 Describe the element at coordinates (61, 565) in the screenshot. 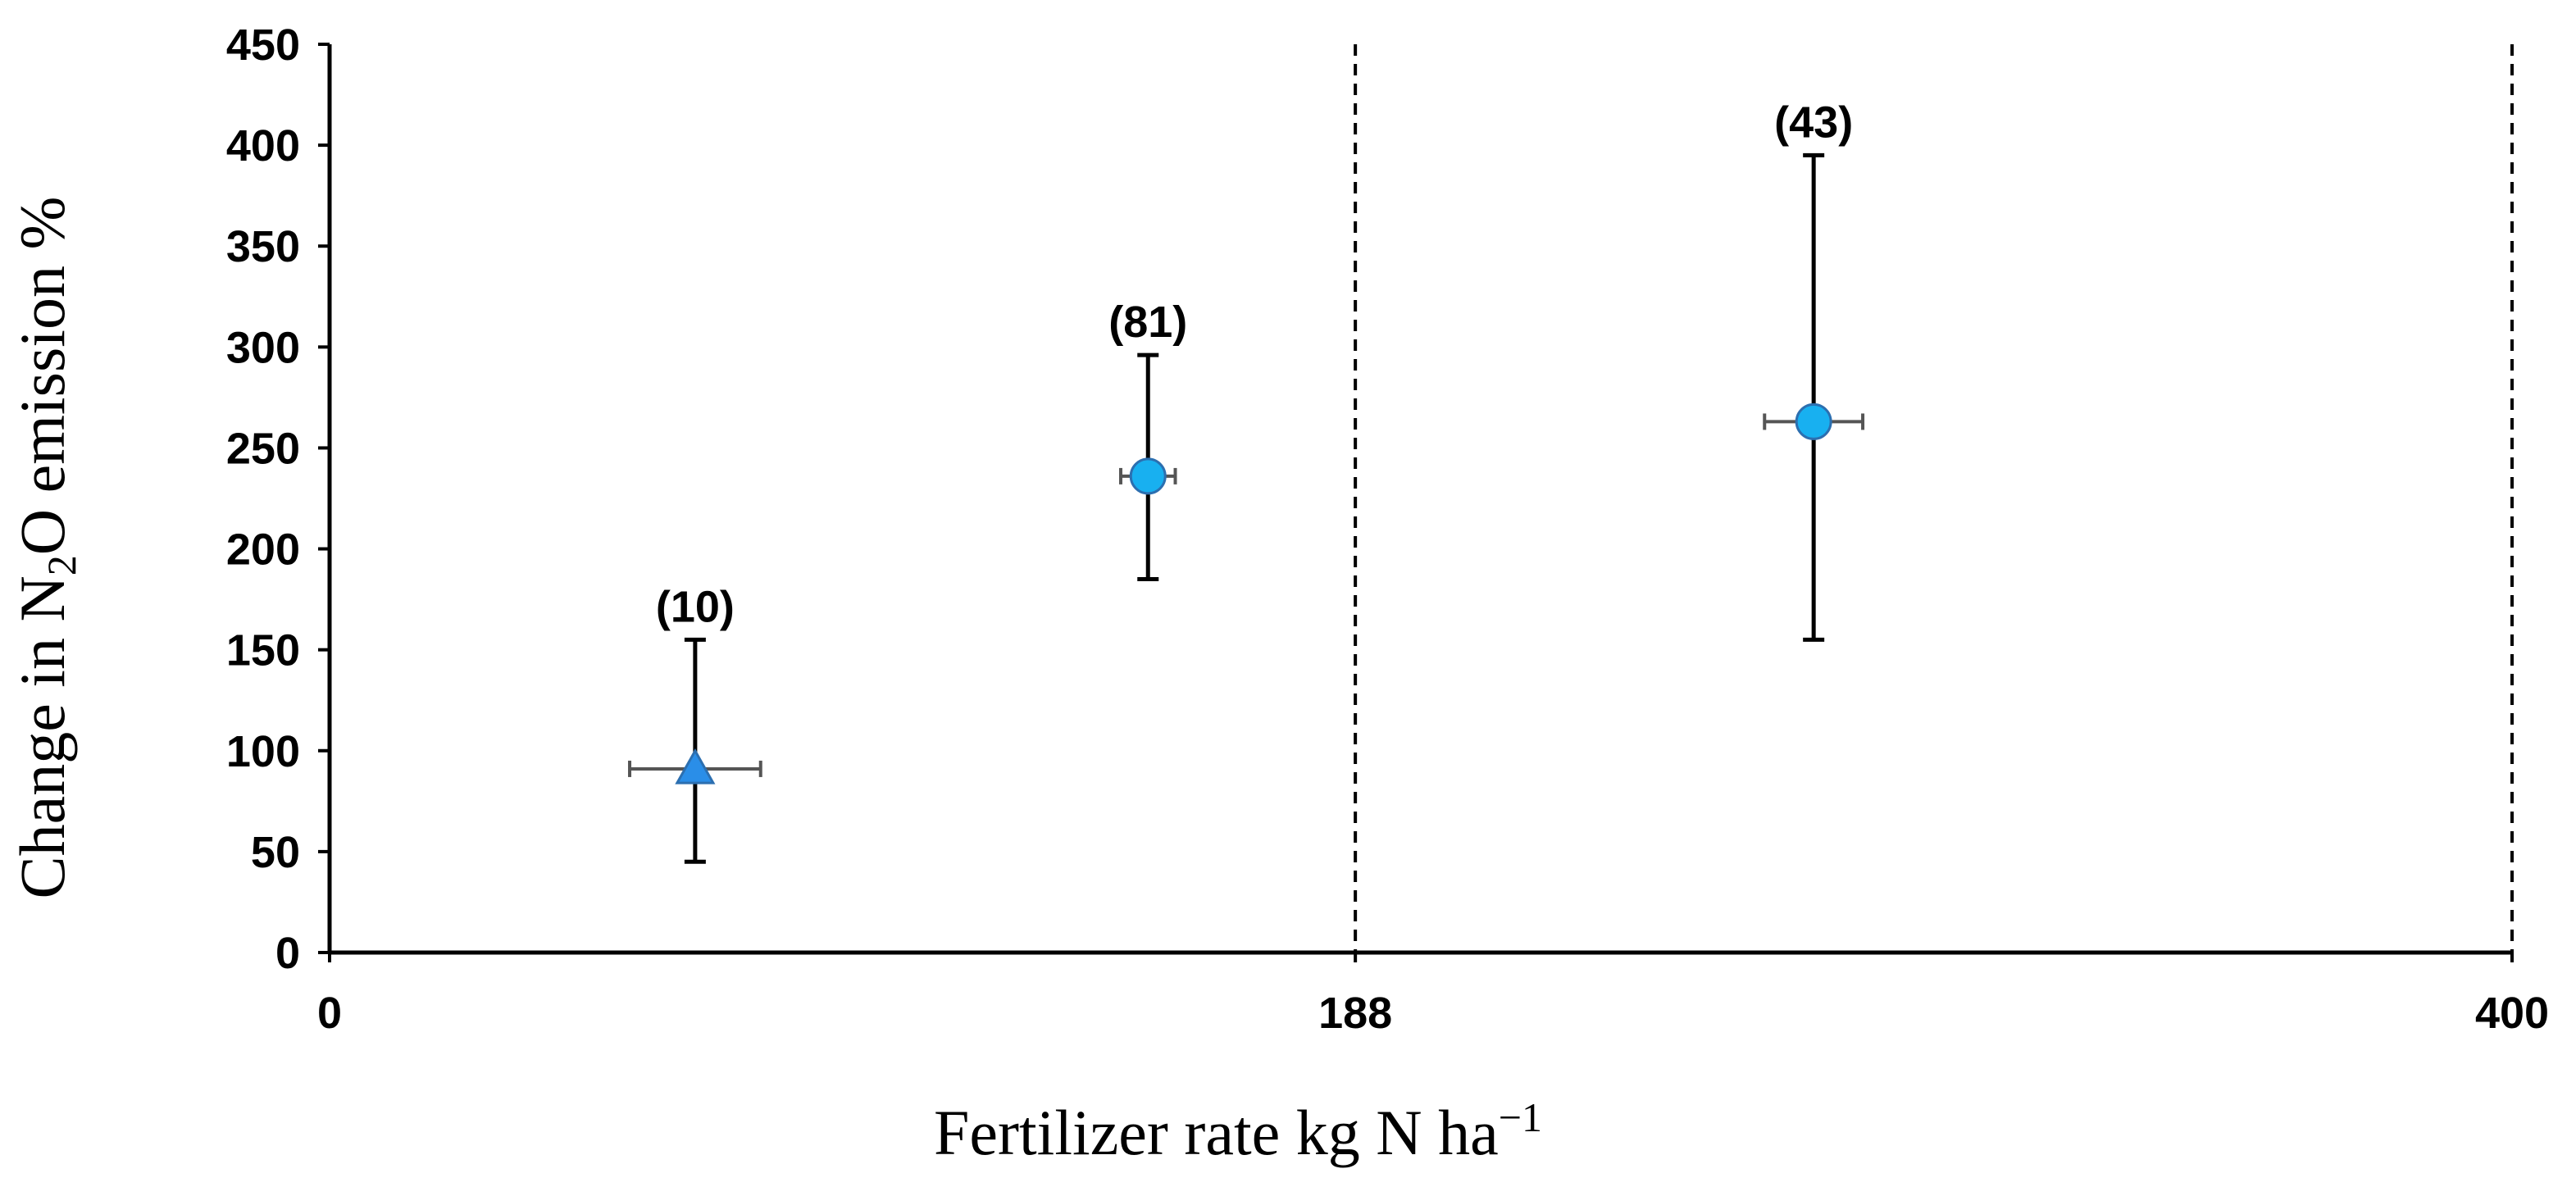

I see `y-axis-title-sub: 2` at that location.